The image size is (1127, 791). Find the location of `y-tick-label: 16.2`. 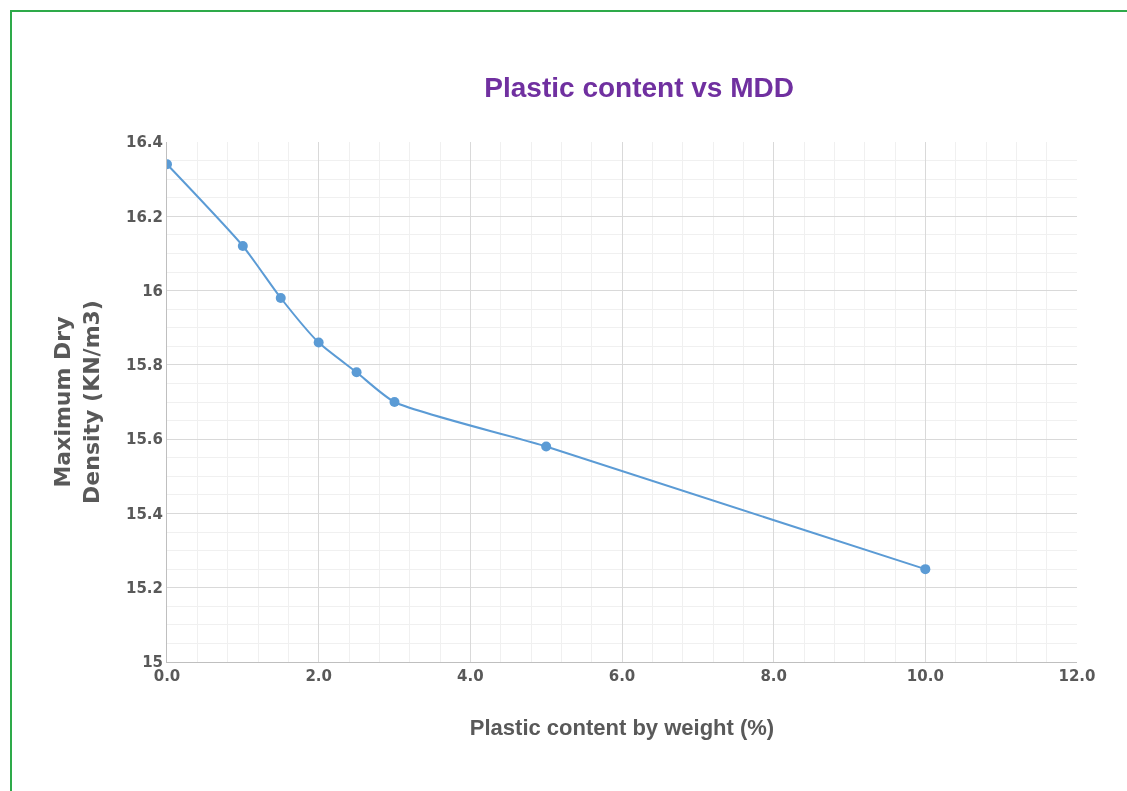

y-tick-label: 16.2 is located at coordinates (144, 216).